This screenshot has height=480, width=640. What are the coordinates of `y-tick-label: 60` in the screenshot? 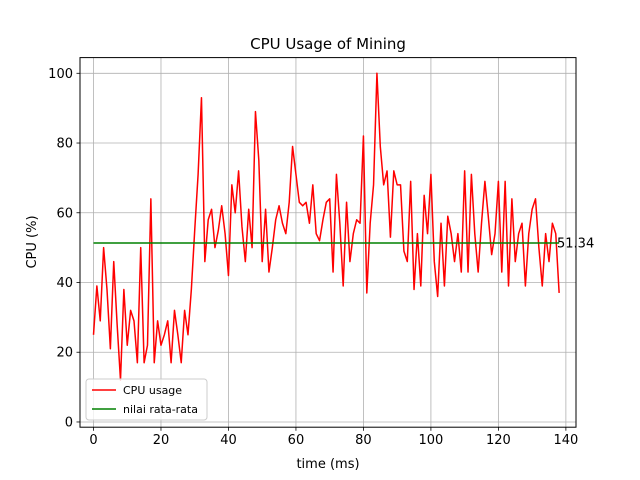 It's located at (64, 213).